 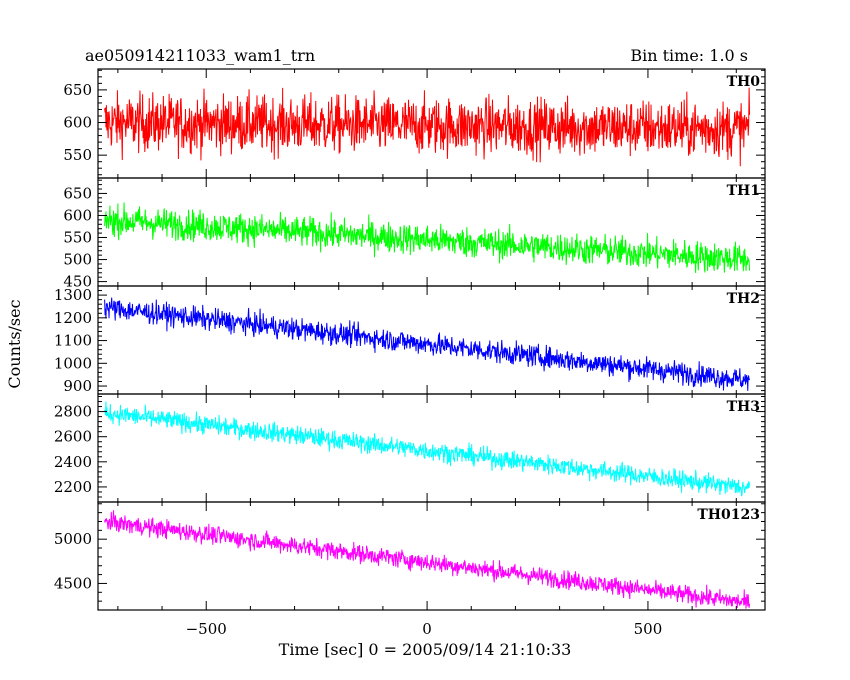 I want to click on y-tick-label: 500, so click(x=77, y=260).